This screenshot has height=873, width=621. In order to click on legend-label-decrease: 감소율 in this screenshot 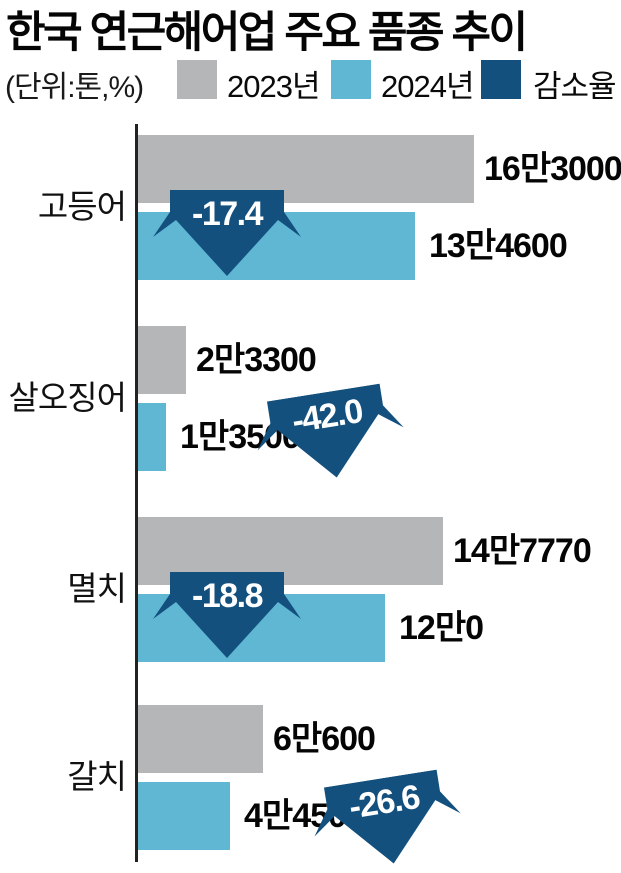, I will do `click(575, 86)`.